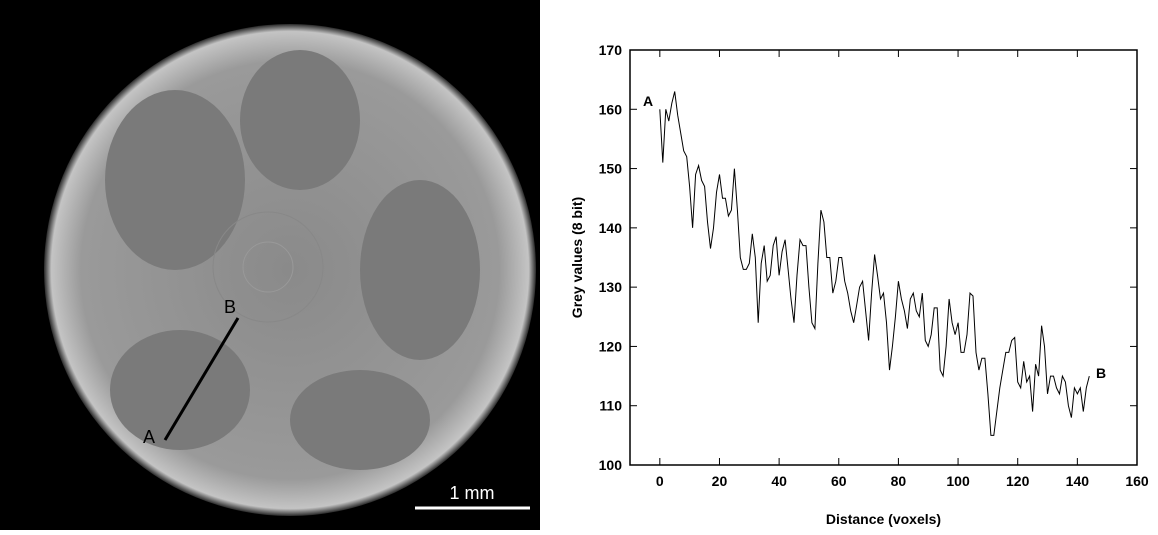 The width and height of the screenshot is (1158, 535). I want to click on x-tick-label: 20, so click(720, 481).